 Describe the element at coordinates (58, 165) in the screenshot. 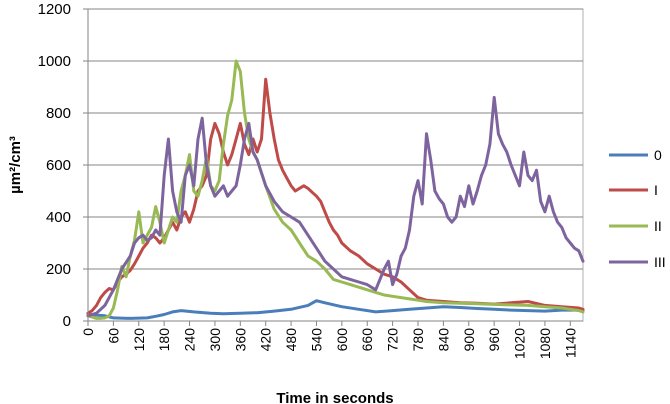

I see `y-tick-label-600: 600` at that location.